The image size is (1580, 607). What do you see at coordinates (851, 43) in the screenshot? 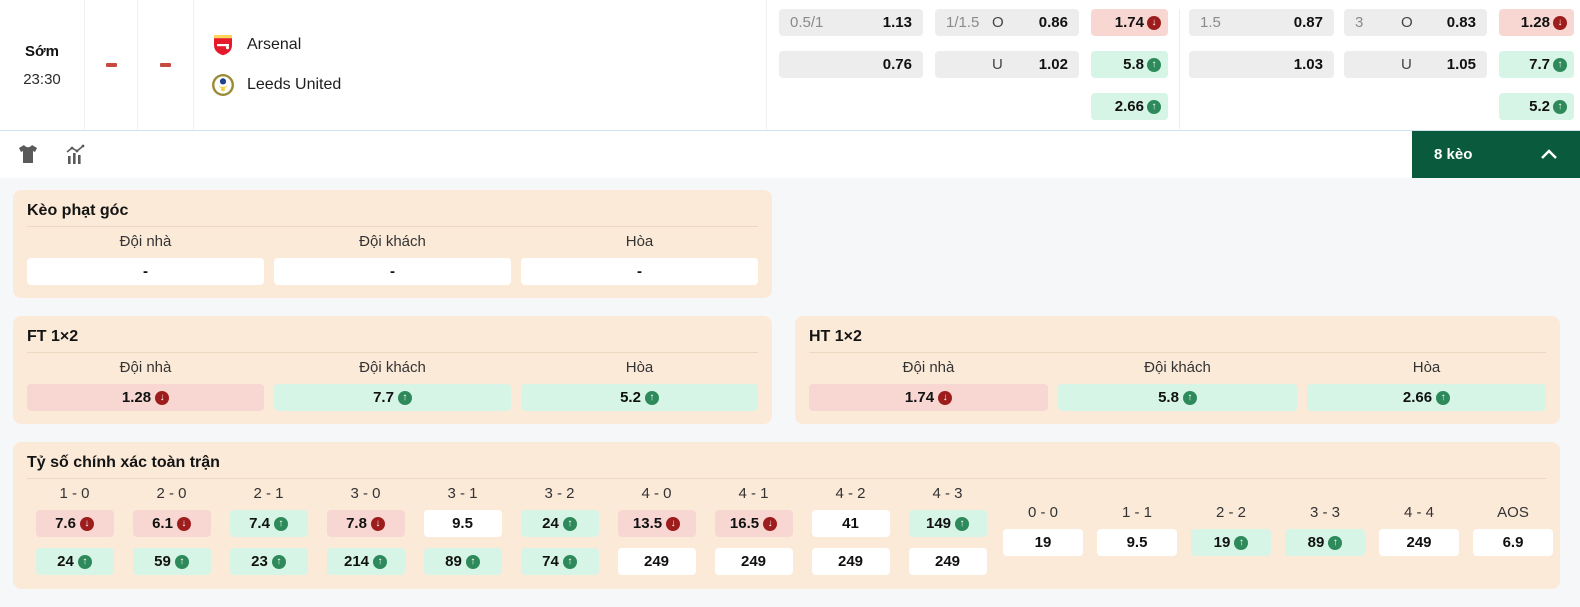
I see `odds-group-handicap-left: 0.5/1 1.13 0.76` at bounding box center [851, 43].